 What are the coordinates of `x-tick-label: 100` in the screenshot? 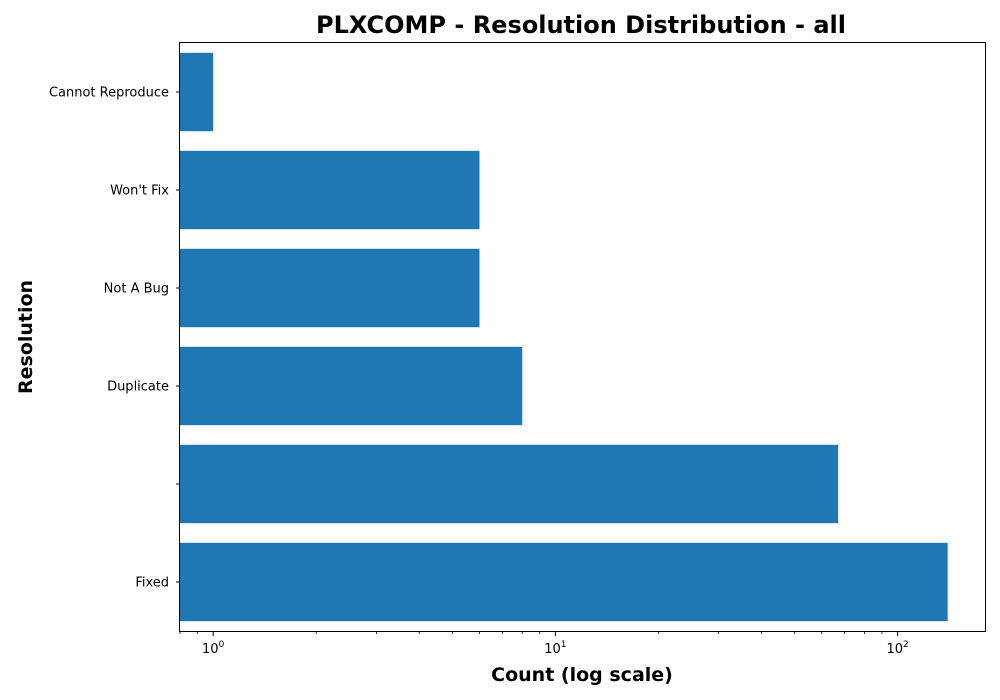 It's located at (213, 648).